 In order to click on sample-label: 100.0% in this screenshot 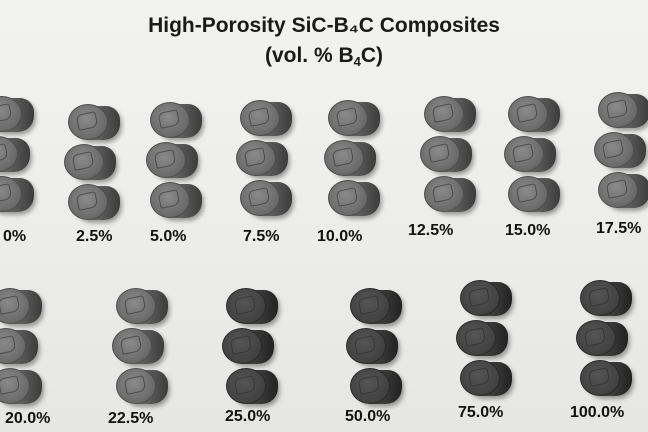, I will do `click(597, 412)`.